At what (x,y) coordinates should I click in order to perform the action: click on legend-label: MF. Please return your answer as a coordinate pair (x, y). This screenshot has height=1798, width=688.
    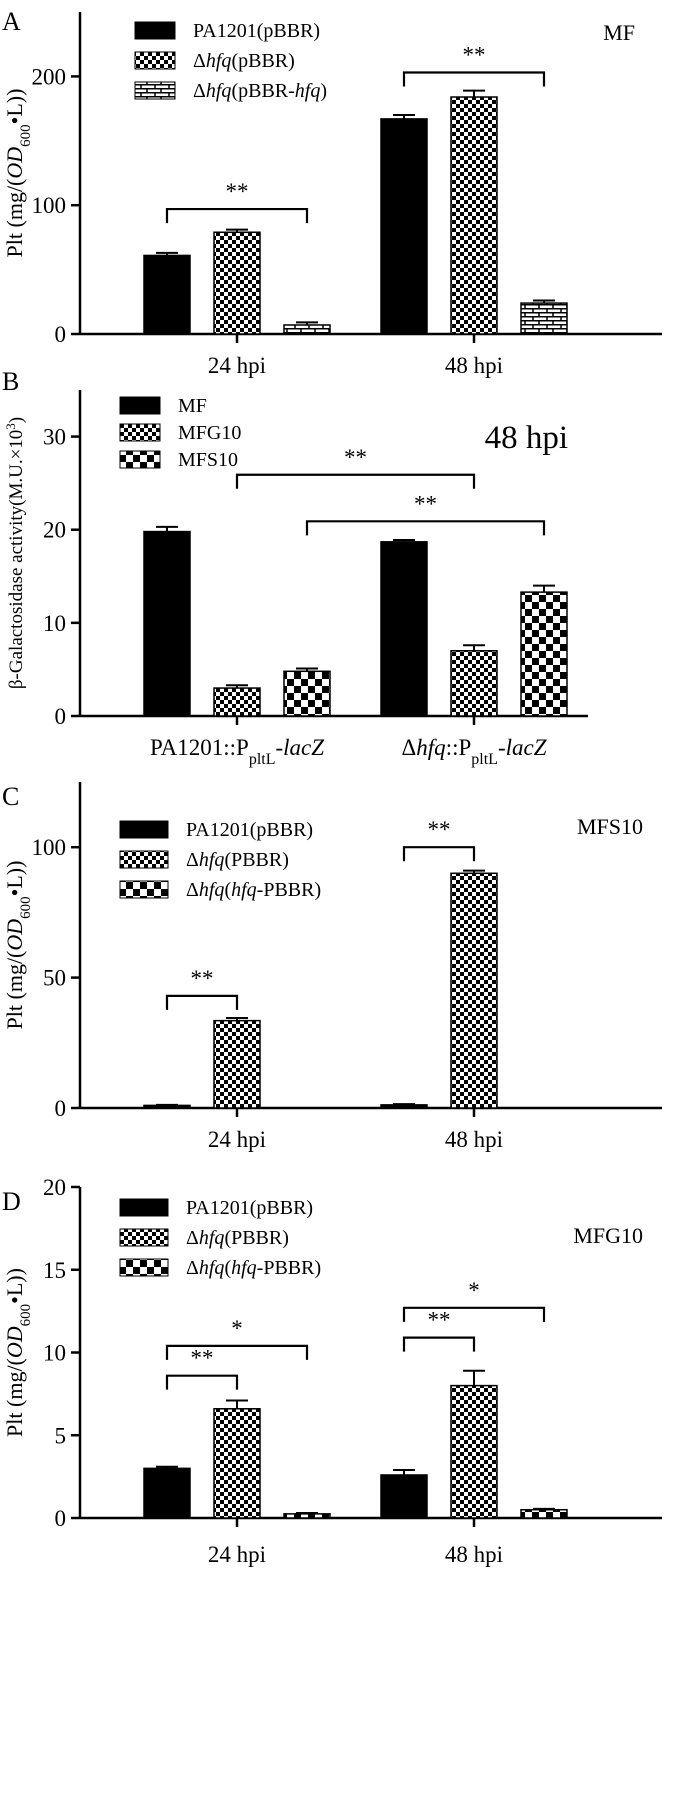
    Looking at the image, I should click on (192, 406).